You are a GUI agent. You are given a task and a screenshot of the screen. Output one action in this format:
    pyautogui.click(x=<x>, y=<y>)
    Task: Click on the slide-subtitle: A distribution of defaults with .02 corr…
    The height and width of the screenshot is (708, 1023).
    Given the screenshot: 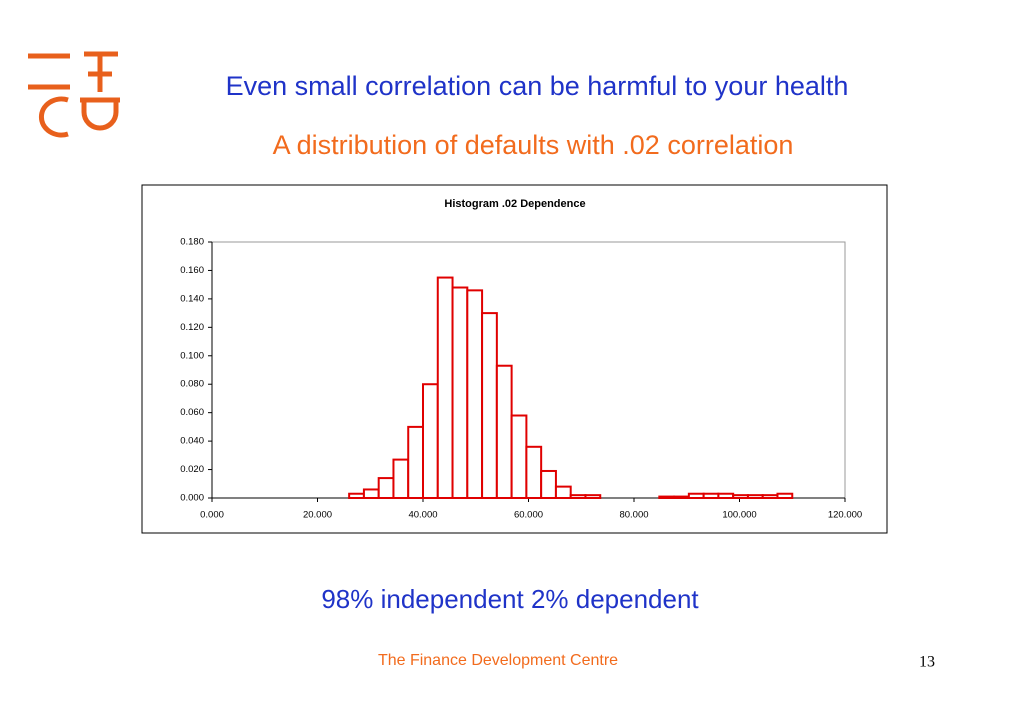 What is the action you would take?
    pyautogui.click(x=533, y=145)
    